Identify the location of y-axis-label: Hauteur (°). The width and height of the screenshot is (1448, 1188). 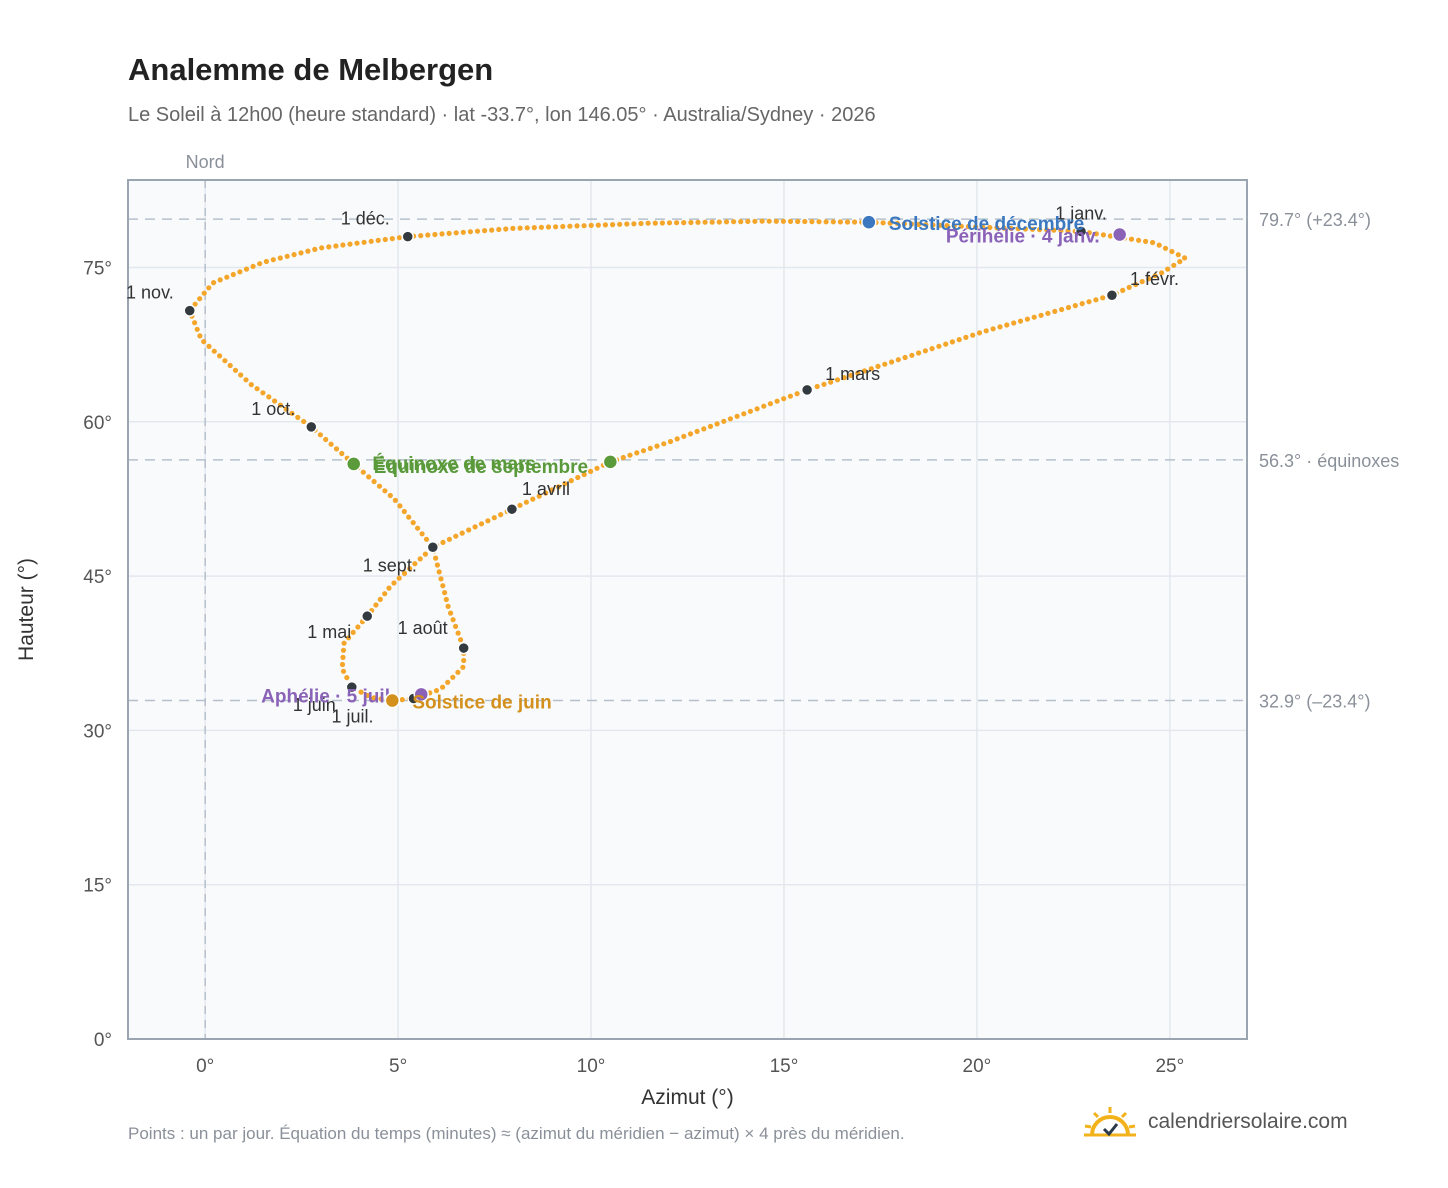
(26, 609).